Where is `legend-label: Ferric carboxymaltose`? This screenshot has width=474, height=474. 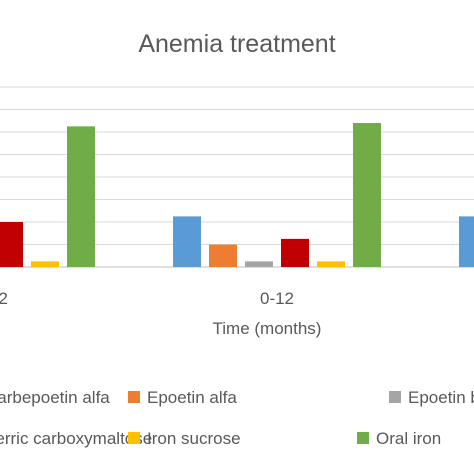
legend-label: Ferric carboxymaltose is located at coordinates (76, 438).